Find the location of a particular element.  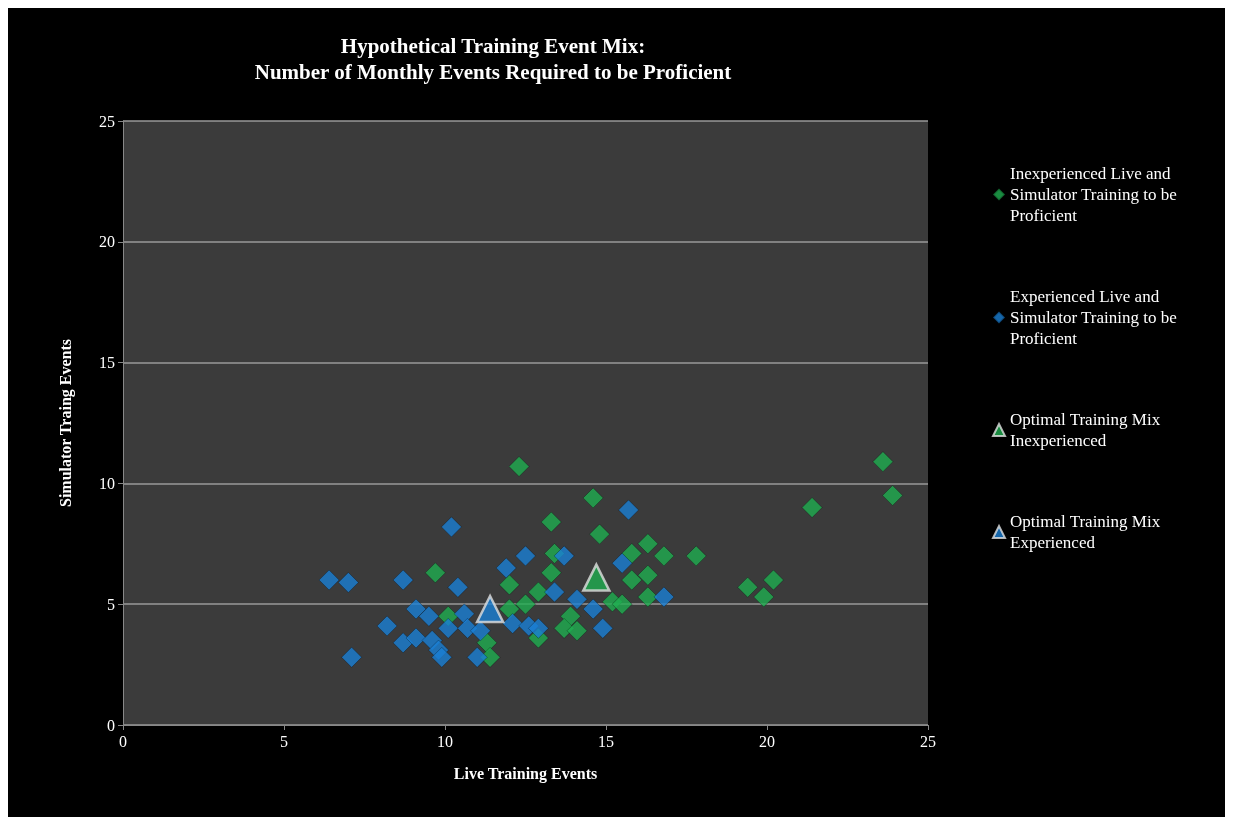

x-tick-label: 15 is located at coordinates (606, 741).